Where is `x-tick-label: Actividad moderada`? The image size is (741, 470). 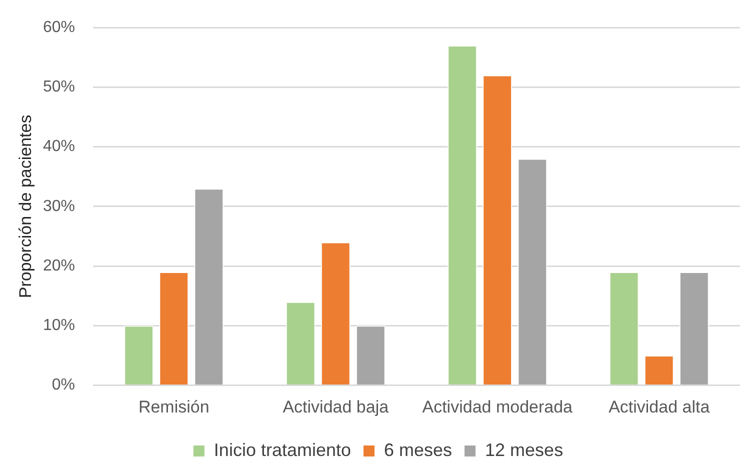
x-tick-label: Actividad moderada is located at coordinates (498, 406).